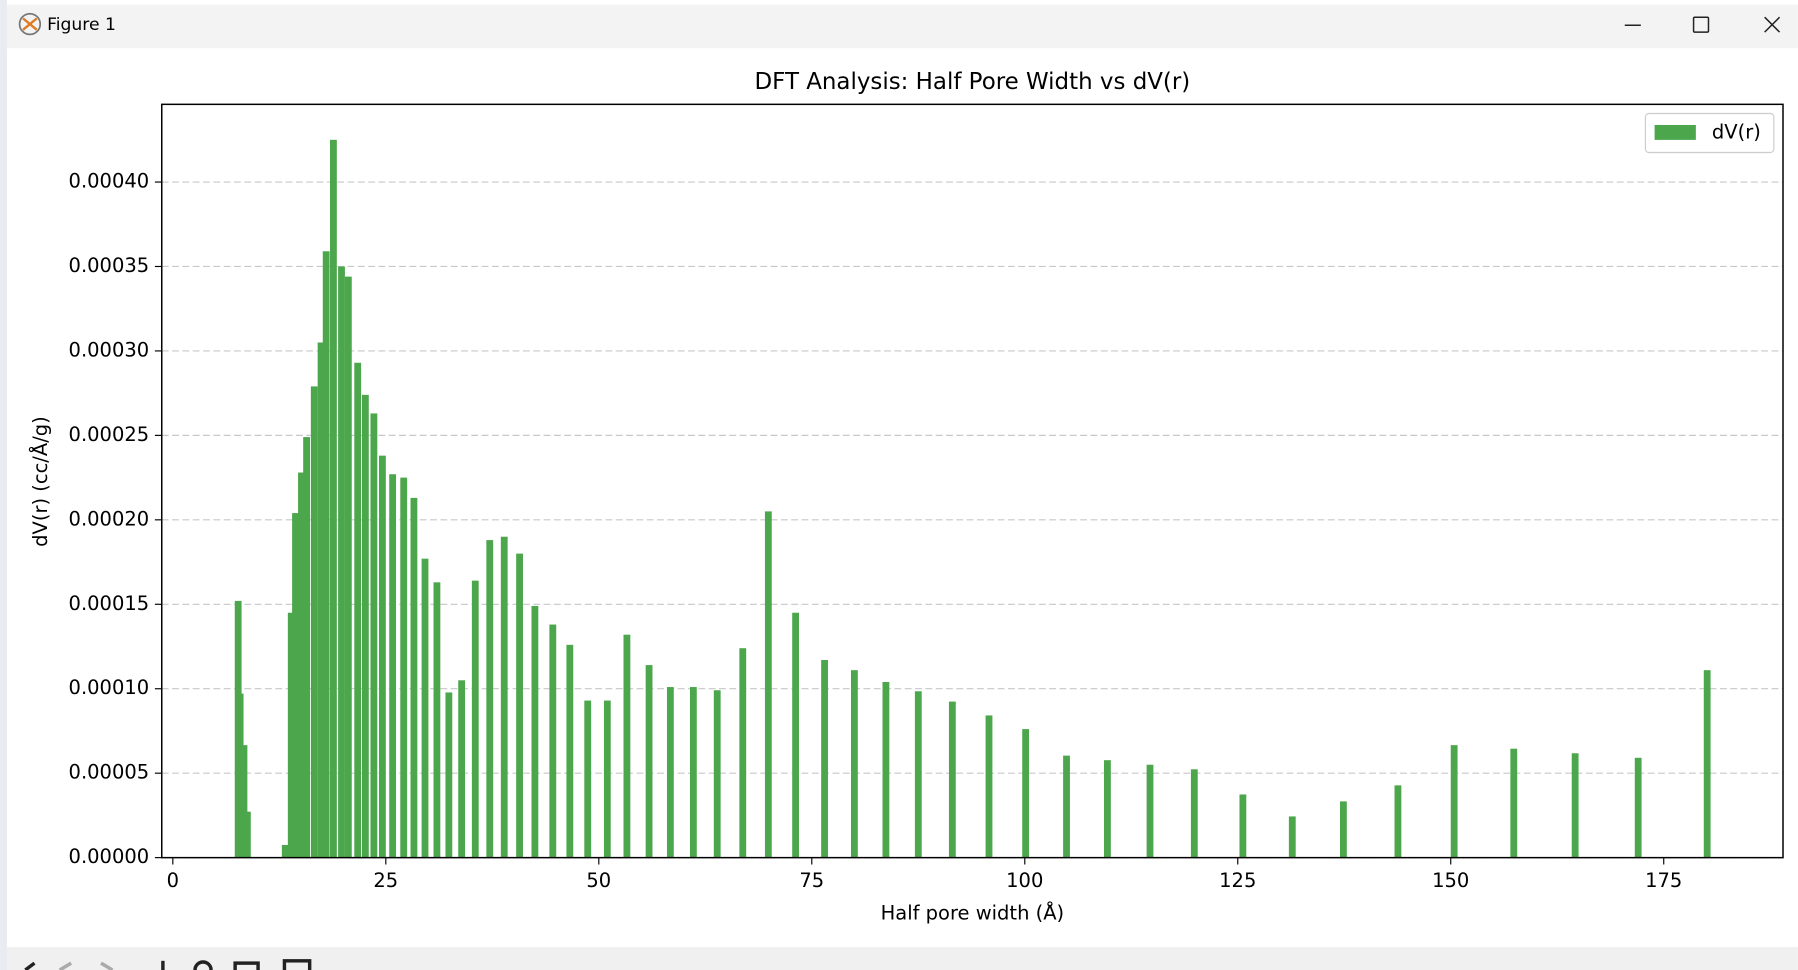 The width and height of the screenshot is (1798, 970). Describe the element at coordinates (246, 965) in the screenshot. I see `subplots-icon` at that location.